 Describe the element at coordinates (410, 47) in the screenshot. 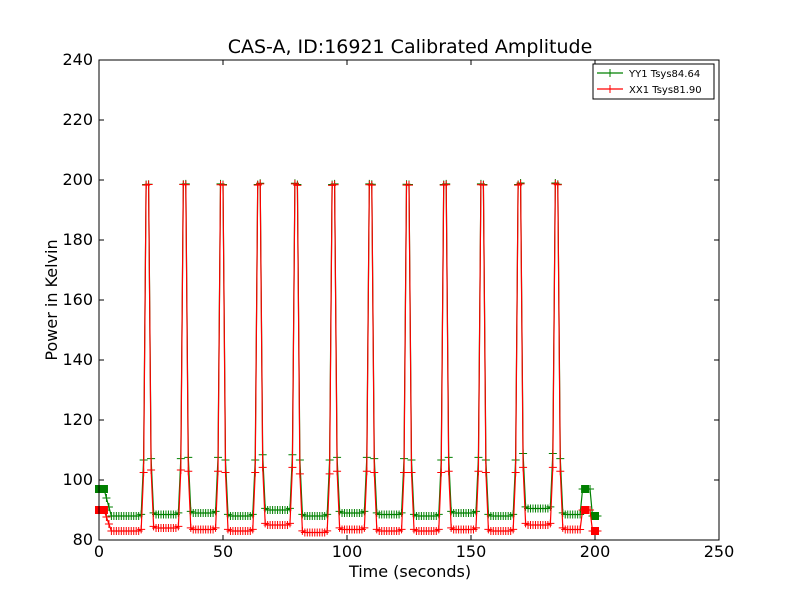

I see `chart-title: CAS-A, ID:16921 Calibrated Amplitude` at that location.